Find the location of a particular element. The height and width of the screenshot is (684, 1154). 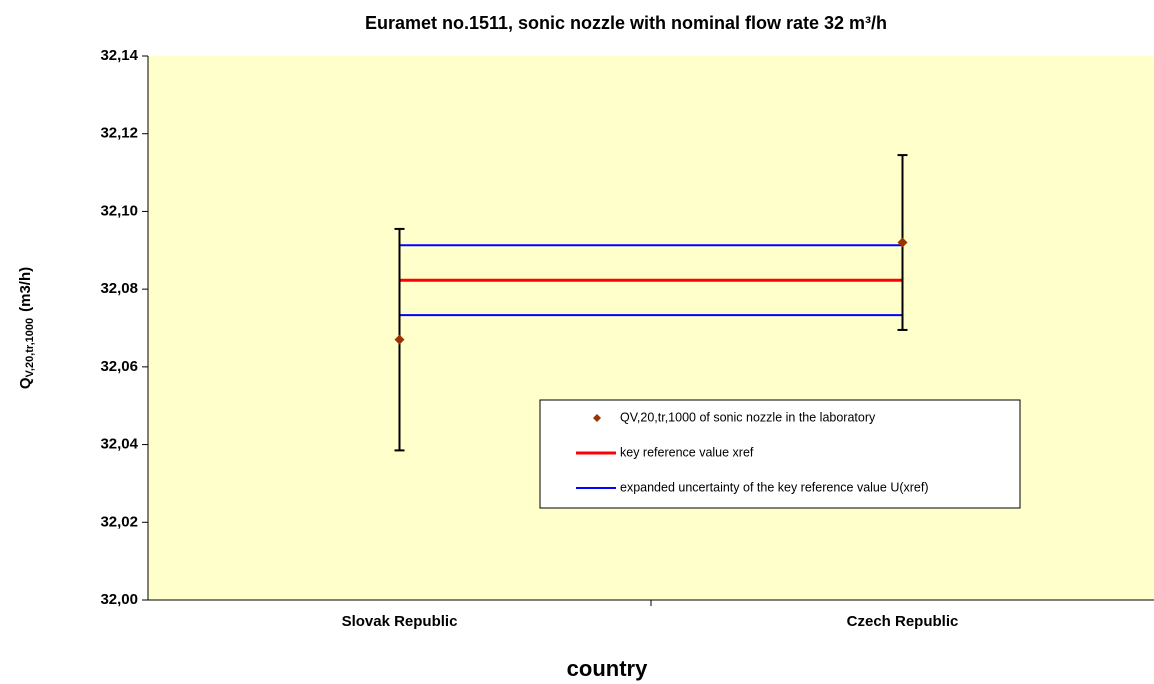

x-tick-label: Slovak Republic is located at coordinates (400, 621).